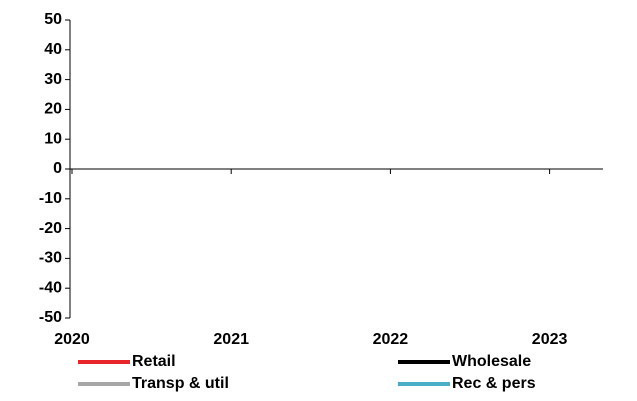  Describe the element at coordinates (391, 339) in the screenshot. I see `x-tick-label: 2022` at that location.